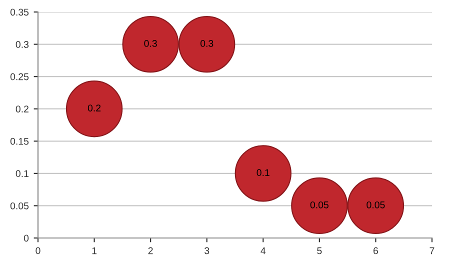  I want to click on y-tick-label: 0.35, so click(19, 12).